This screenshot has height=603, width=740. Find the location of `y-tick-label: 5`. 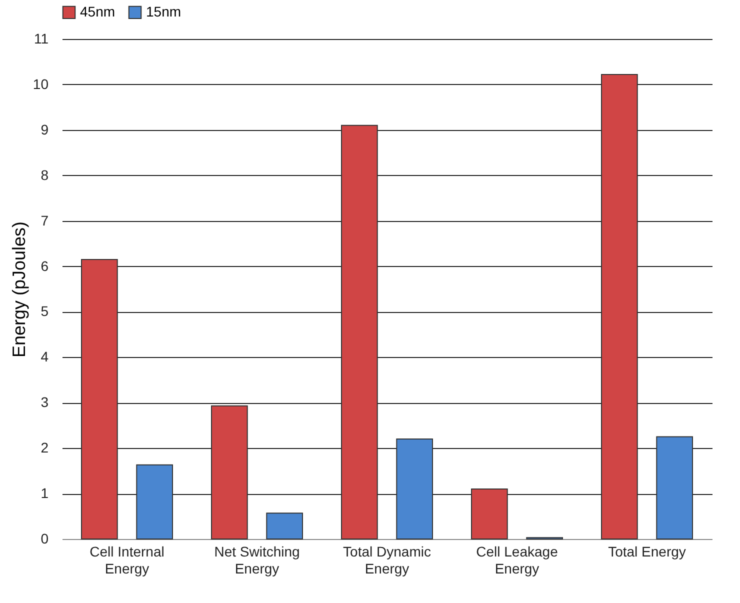

y-tick-label: 5 is located at coordinates (44, 311).